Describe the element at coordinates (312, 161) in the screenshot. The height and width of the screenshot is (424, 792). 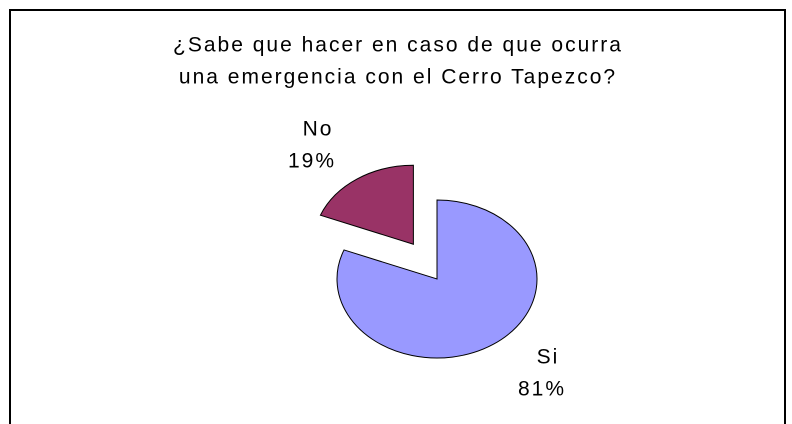
I see `slice-value-label: 19%` at that location.